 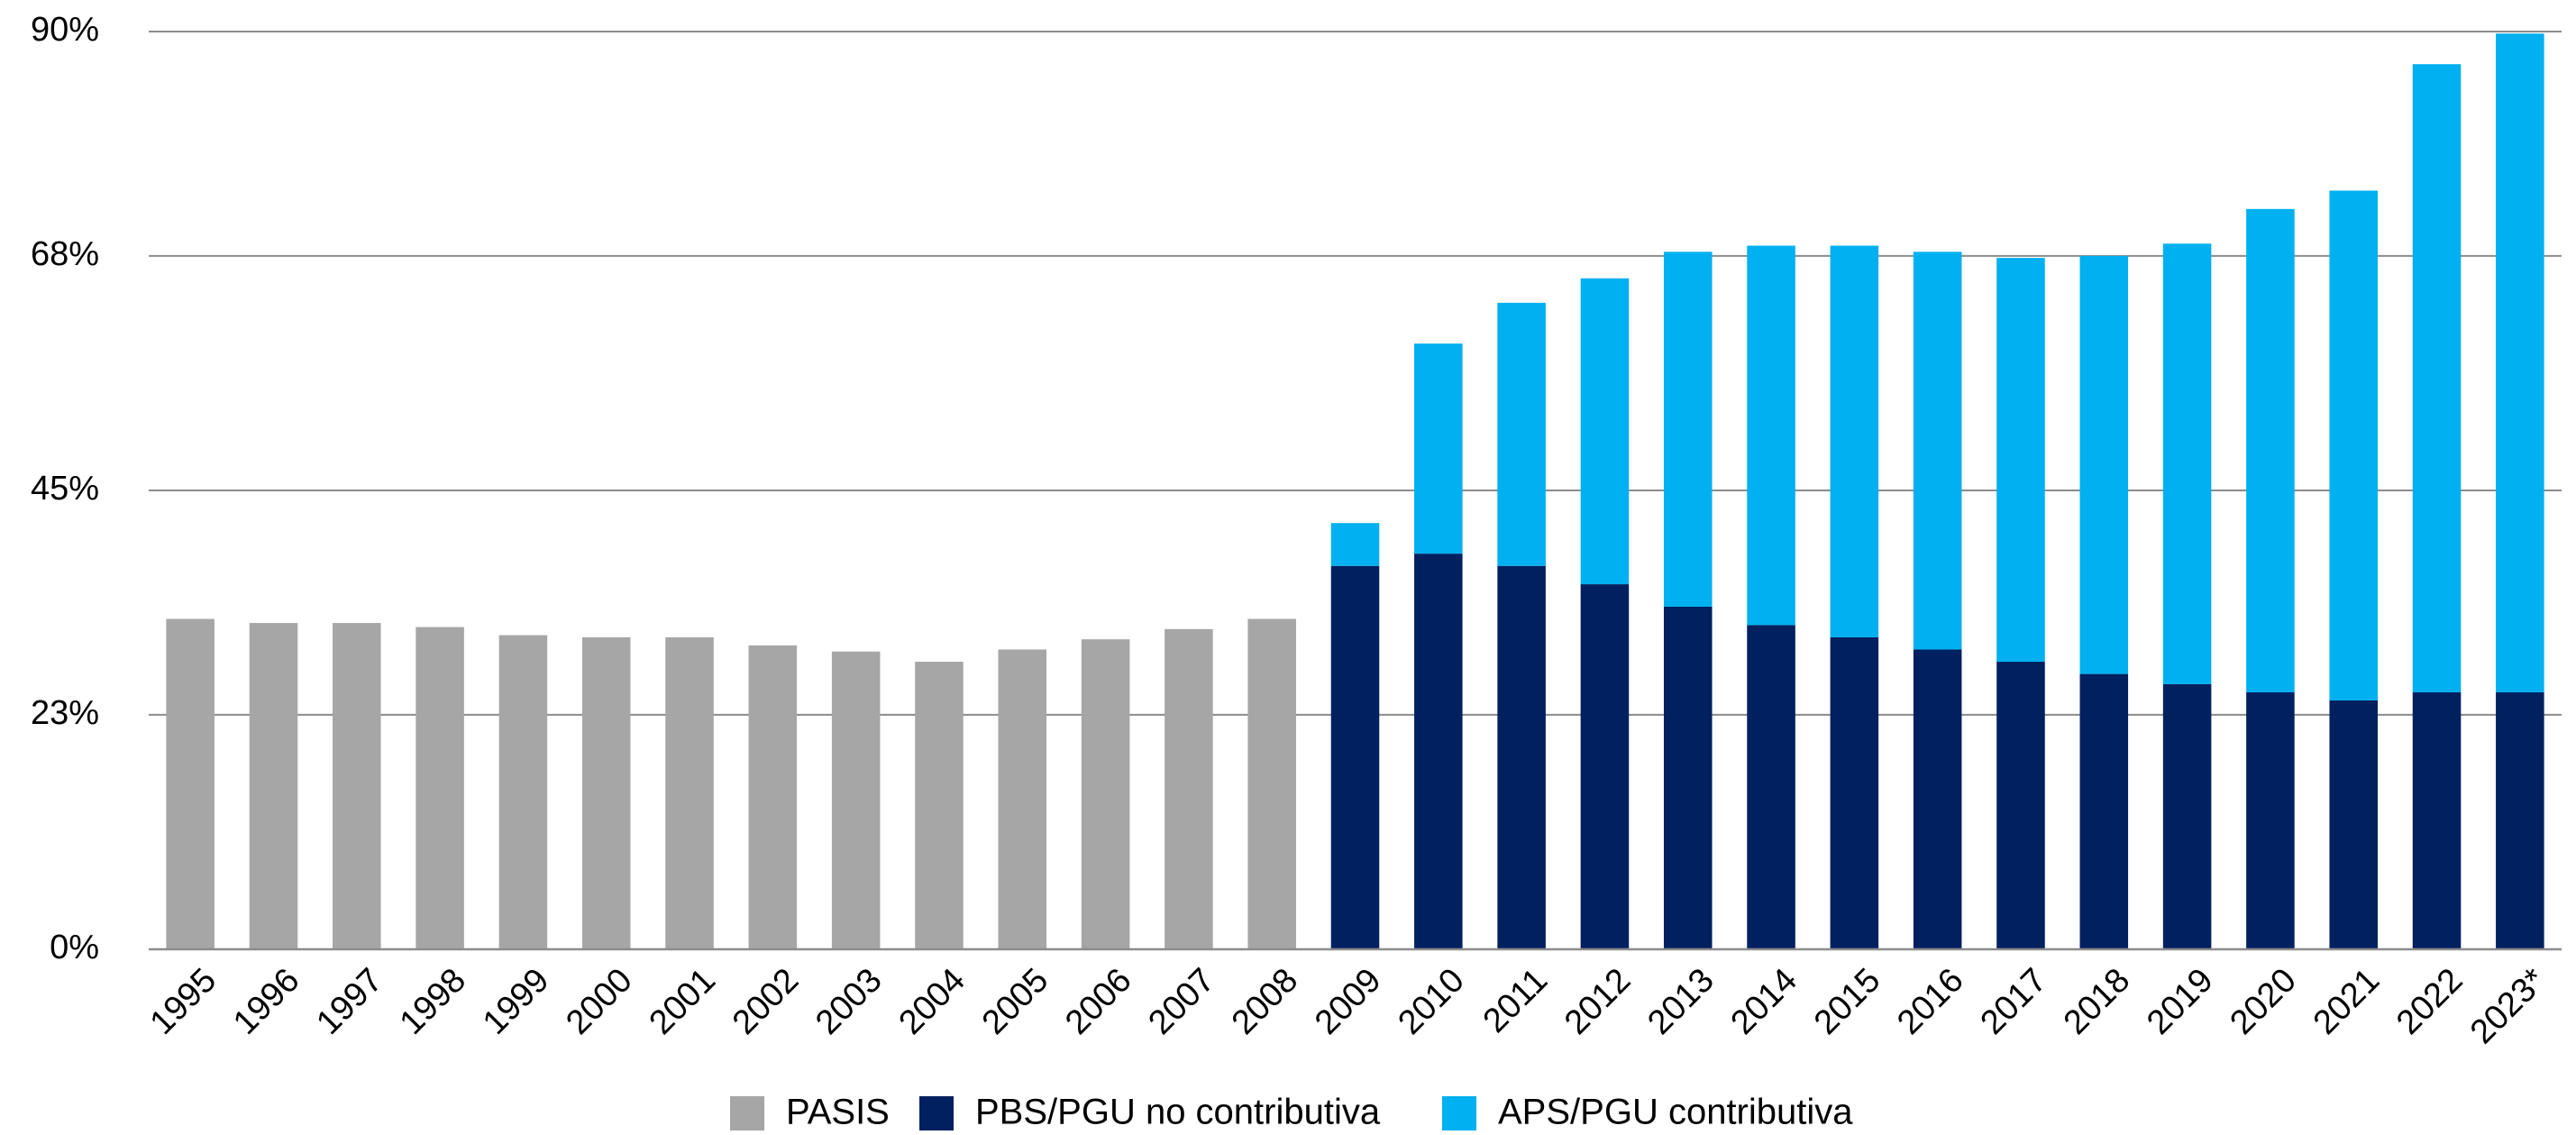 I want to click on x-tick-label: 2001, so click(x=683, y=1001).